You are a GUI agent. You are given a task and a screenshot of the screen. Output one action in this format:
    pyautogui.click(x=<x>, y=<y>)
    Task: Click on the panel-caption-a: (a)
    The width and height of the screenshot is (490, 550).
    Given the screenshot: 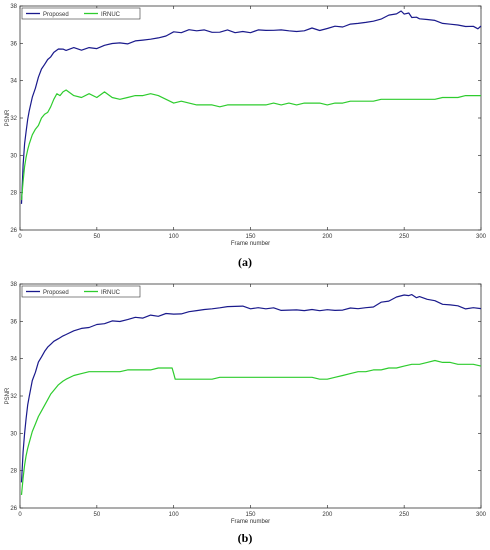 What is the action you would take?
    pyautogui.click(x=245, y=262)
    